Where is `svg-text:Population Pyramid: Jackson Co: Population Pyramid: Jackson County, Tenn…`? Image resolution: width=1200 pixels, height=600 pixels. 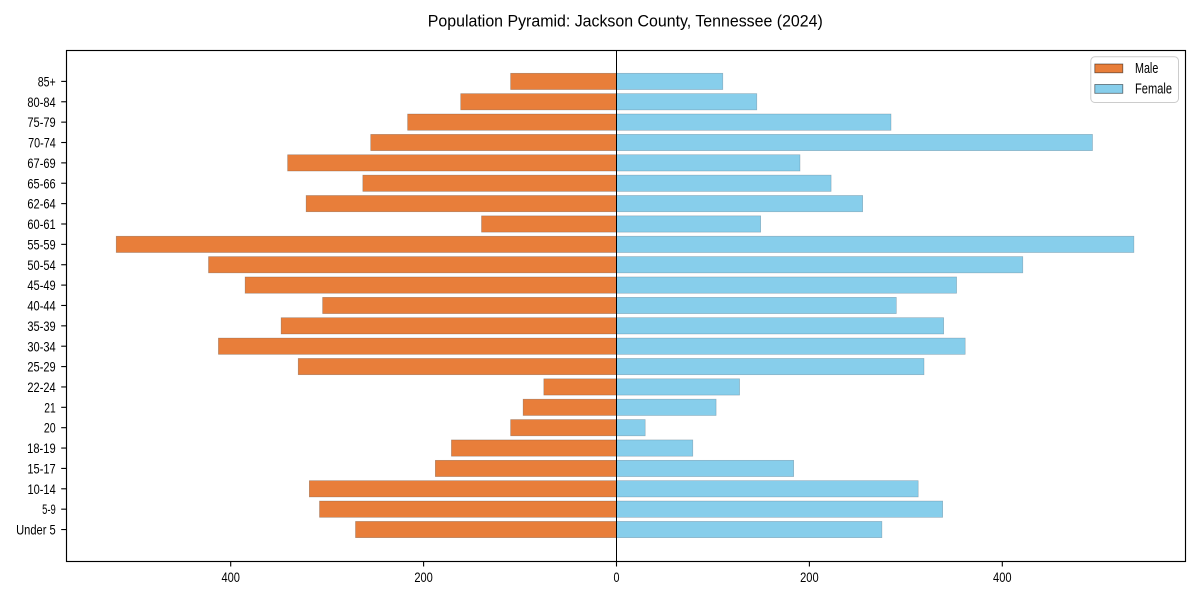 svg-text:Population Pyramid: Jackson Co: Population Pyramid: Jackson County, Tenn… is located at coordinates (625, 21).